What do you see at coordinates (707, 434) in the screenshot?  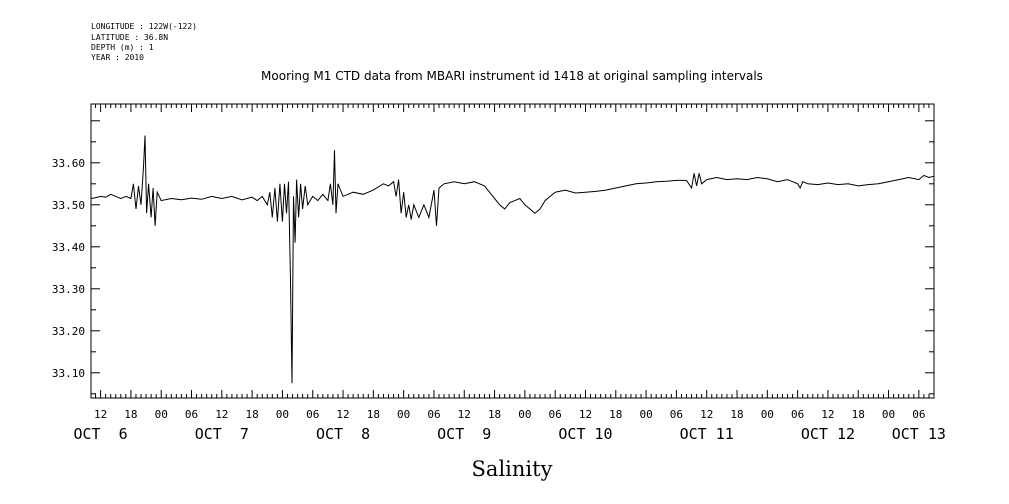 I see `day-label: OCT 11` at bounding box center [707, 434].